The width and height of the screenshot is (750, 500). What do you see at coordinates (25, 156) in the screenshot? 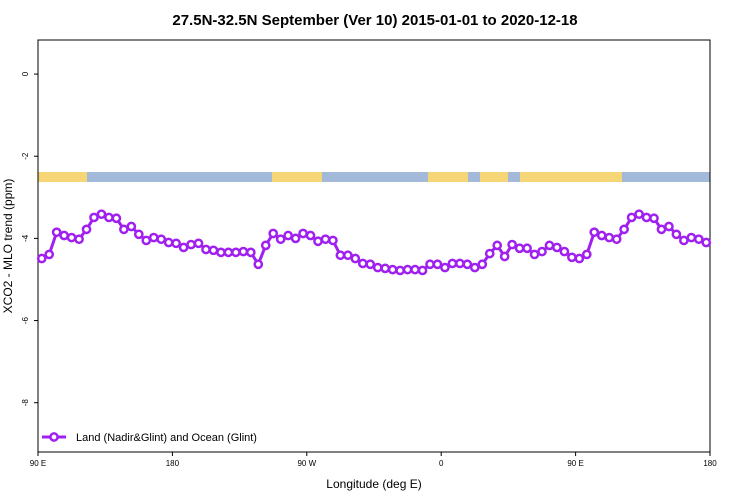
I see `y-tick-label: -2` at bounding box center [25, 156].